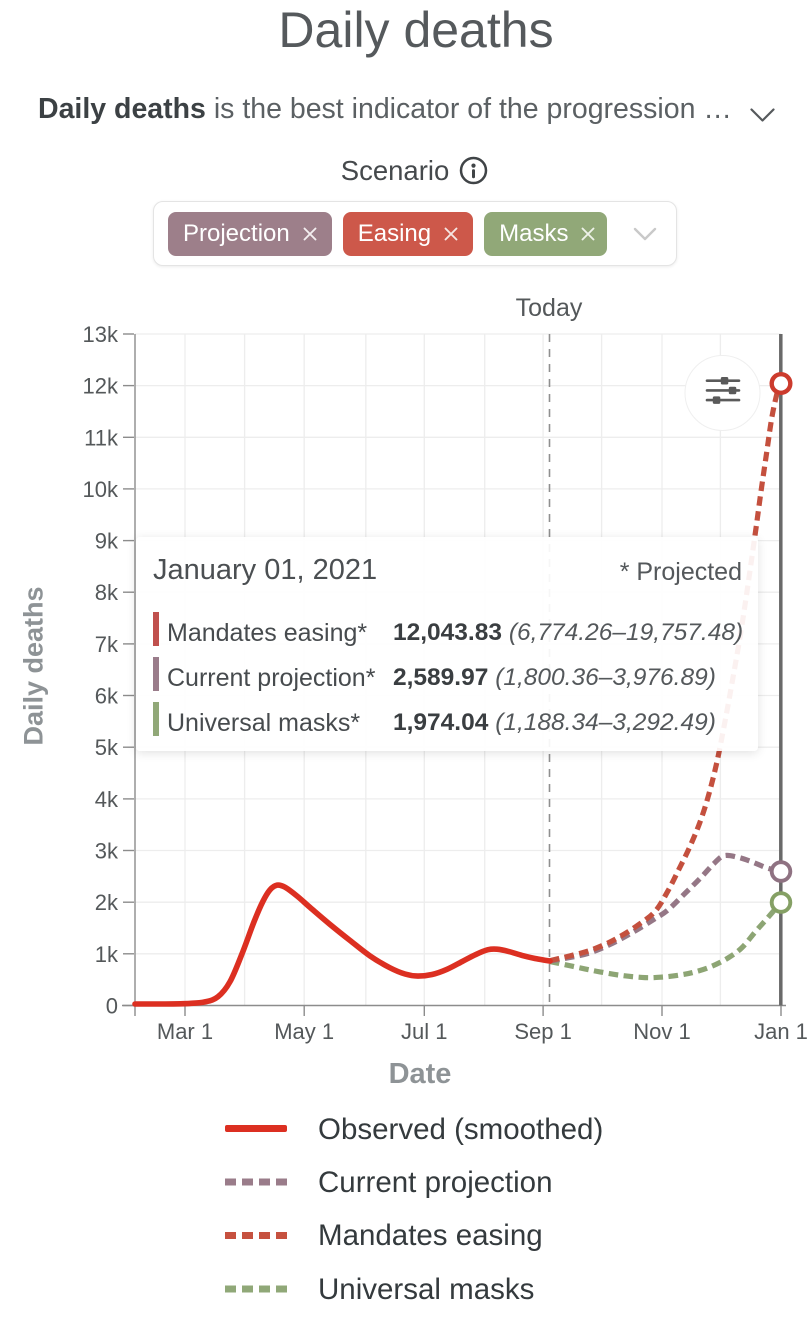 This screenshot has width=808, height=1322. What do you see at coordinates (460, 1129) in the screenshot?
I see `svg-text: Observed (smoothed)` at bounding box center [460, 1129].